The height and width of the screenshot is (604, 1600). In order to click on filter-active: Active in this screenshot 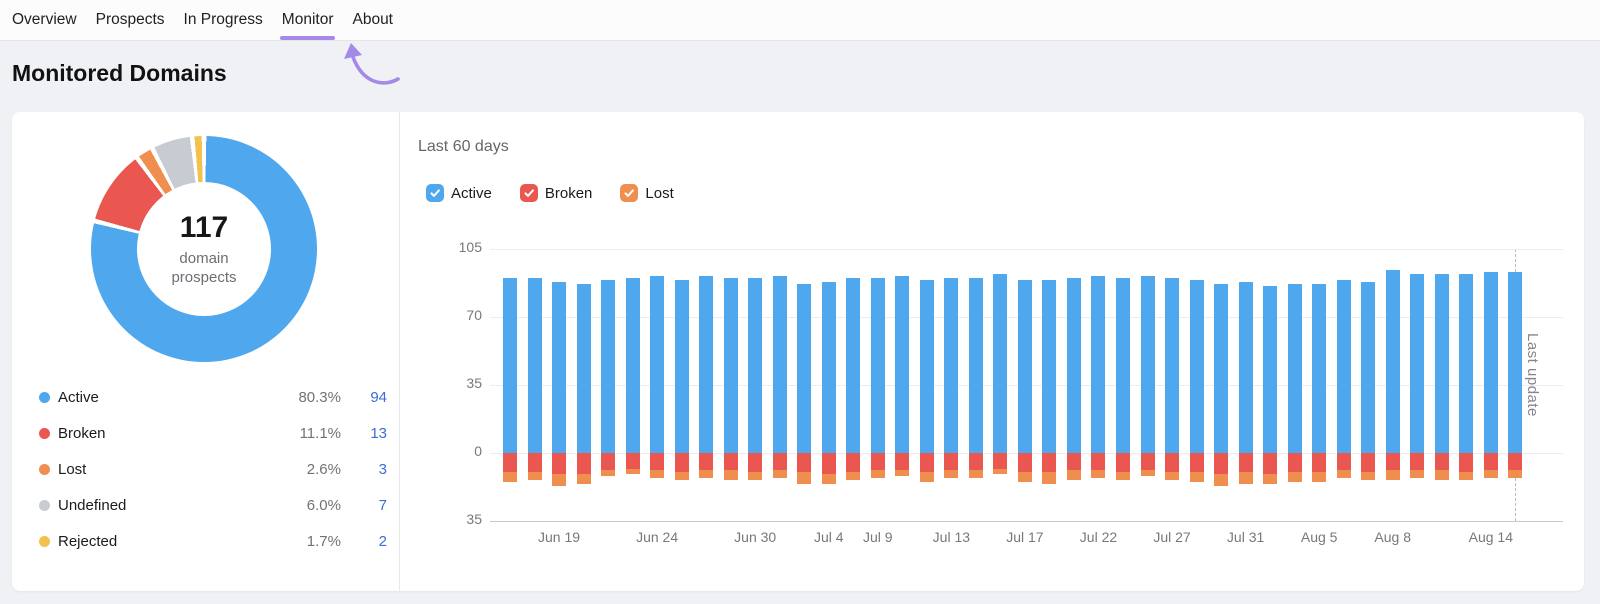, I will do `click(459, 193)`.